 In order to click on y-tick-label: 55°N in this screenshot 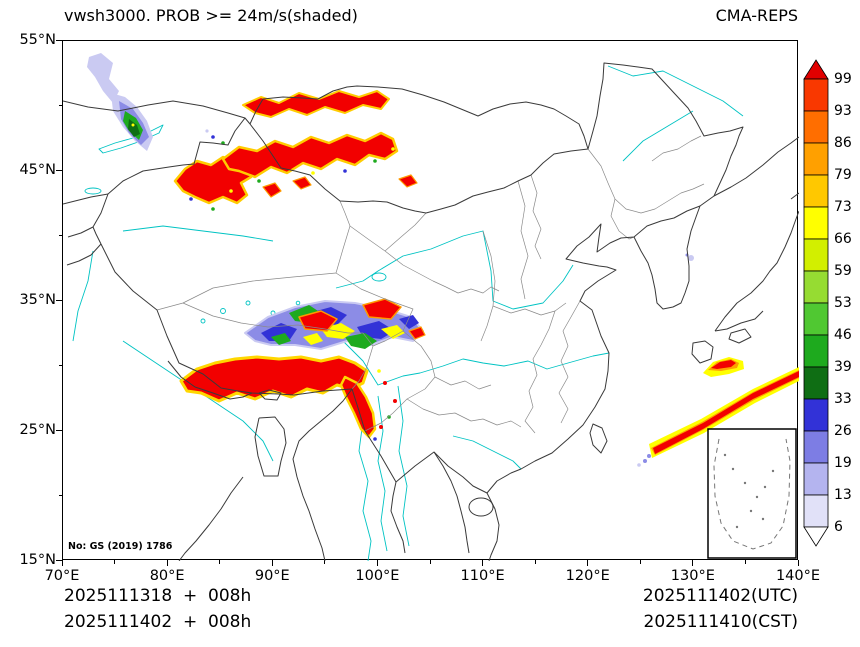, I will do `click(37, 40)`.